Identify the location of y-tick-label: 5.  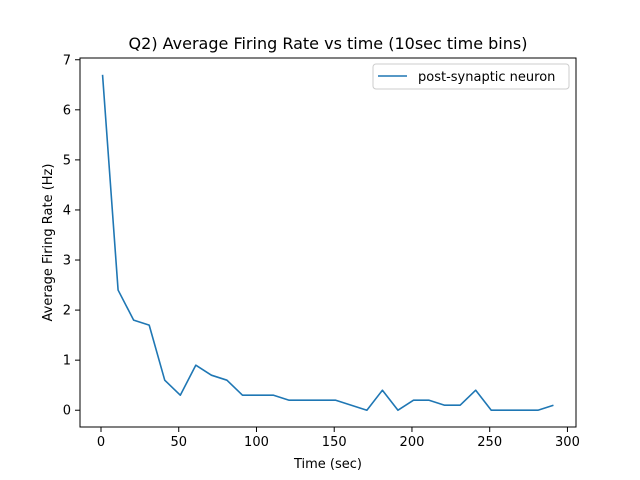
(67, 160).